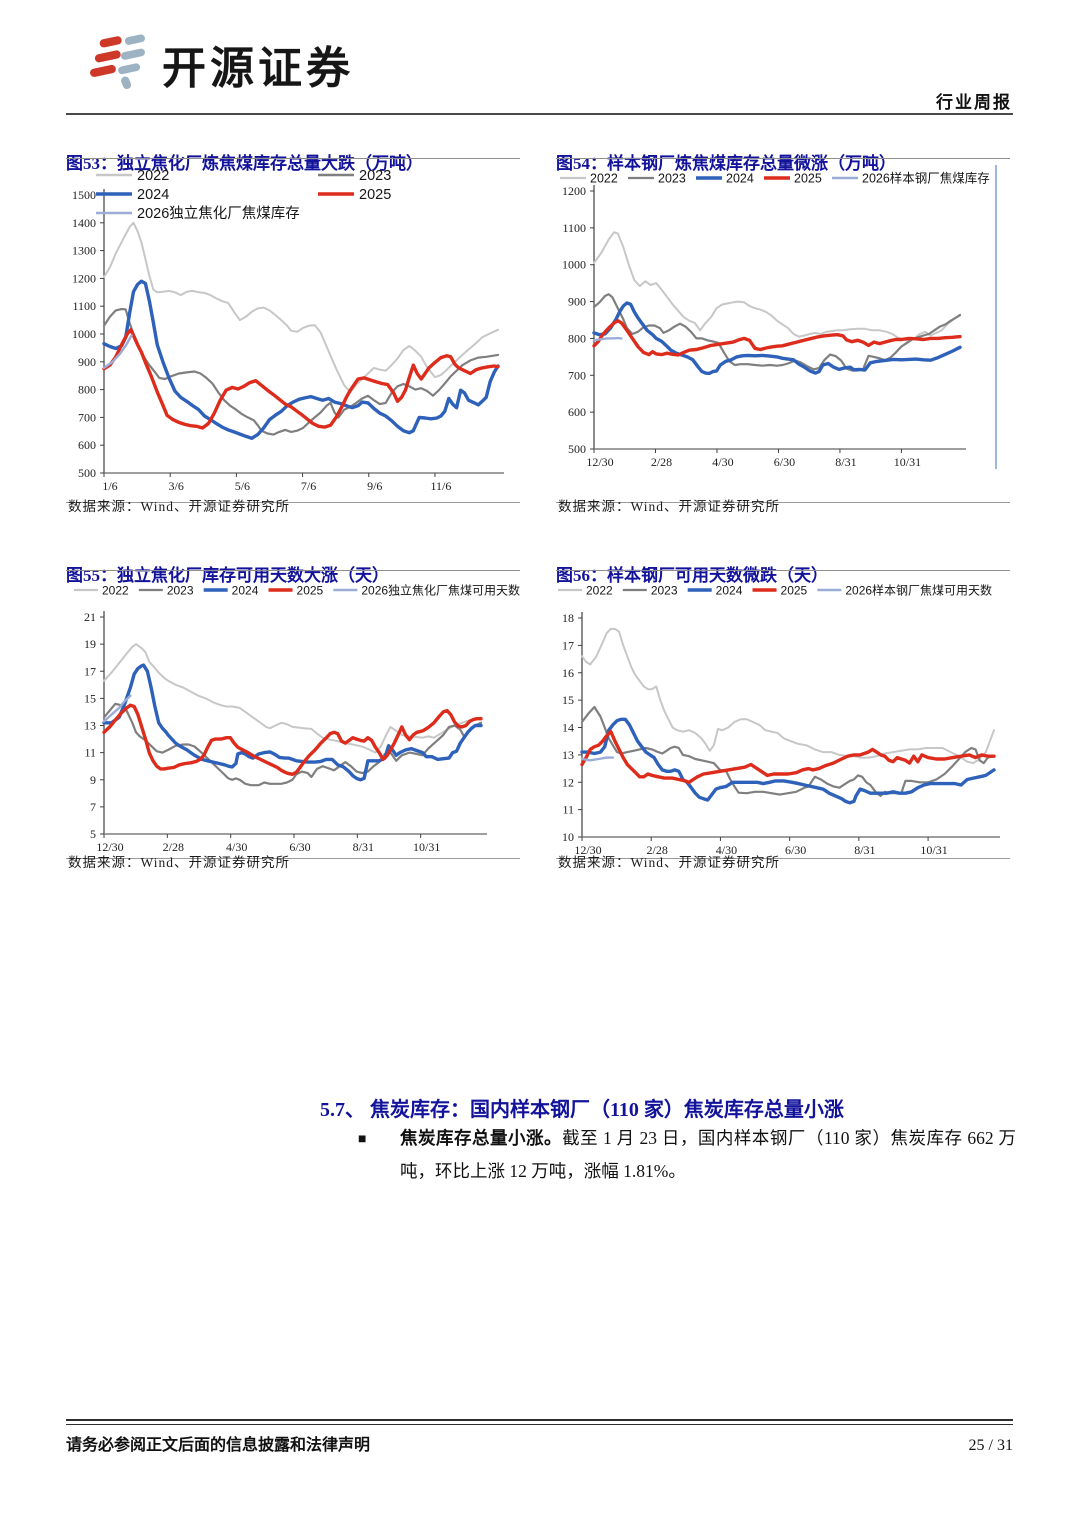 The image size is (1080, 1527). Describe the element at coordinates (440, 590) in the screenshot. I see `svg-text: 2026独立焦化厂焦煤可用天数` at that location.